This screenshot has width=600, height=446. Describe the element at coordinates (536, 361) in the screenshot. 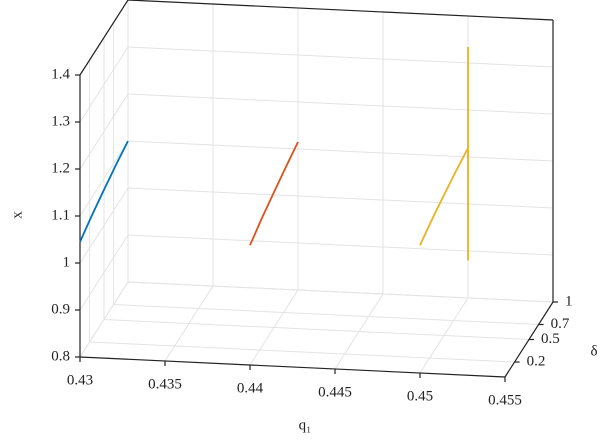

I see `y-tick-label: 0.2` at that location.